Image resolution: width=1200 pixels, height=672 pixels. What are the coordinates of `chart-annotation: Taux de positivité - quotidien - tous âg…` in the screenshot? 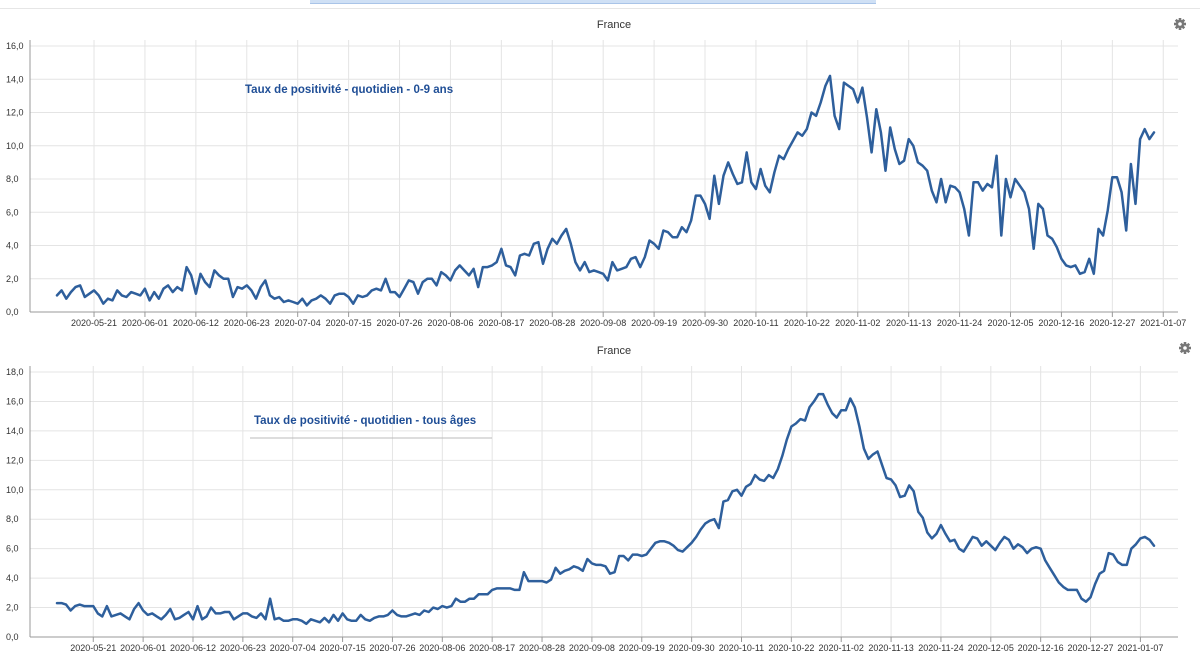 It's located at (365, 421).